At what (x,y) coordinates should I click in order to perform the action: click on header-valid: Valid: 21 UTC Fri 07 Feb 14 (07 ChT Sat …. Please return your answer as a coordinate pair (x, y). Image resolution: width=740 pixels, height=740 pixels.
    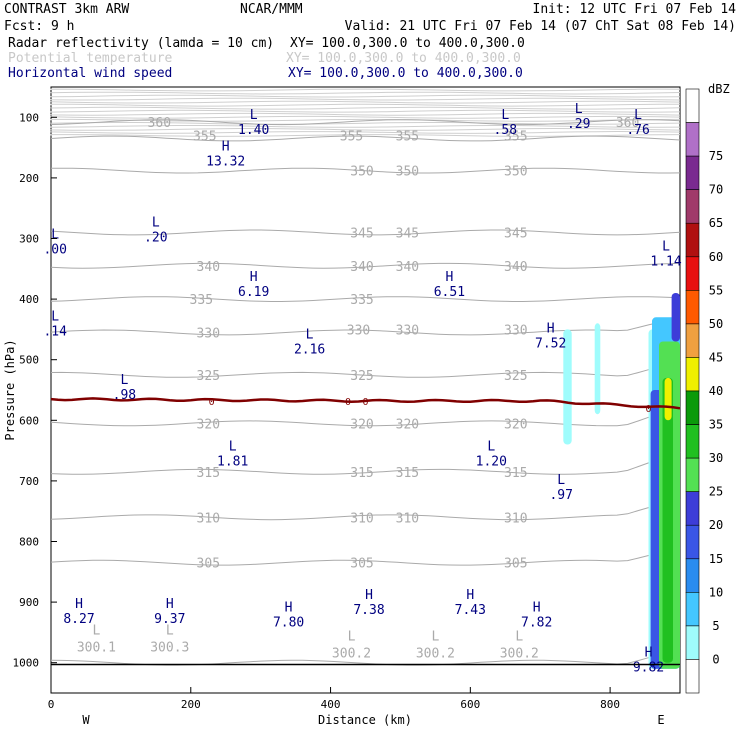
    Looking at the image, I should click on (540, 26).